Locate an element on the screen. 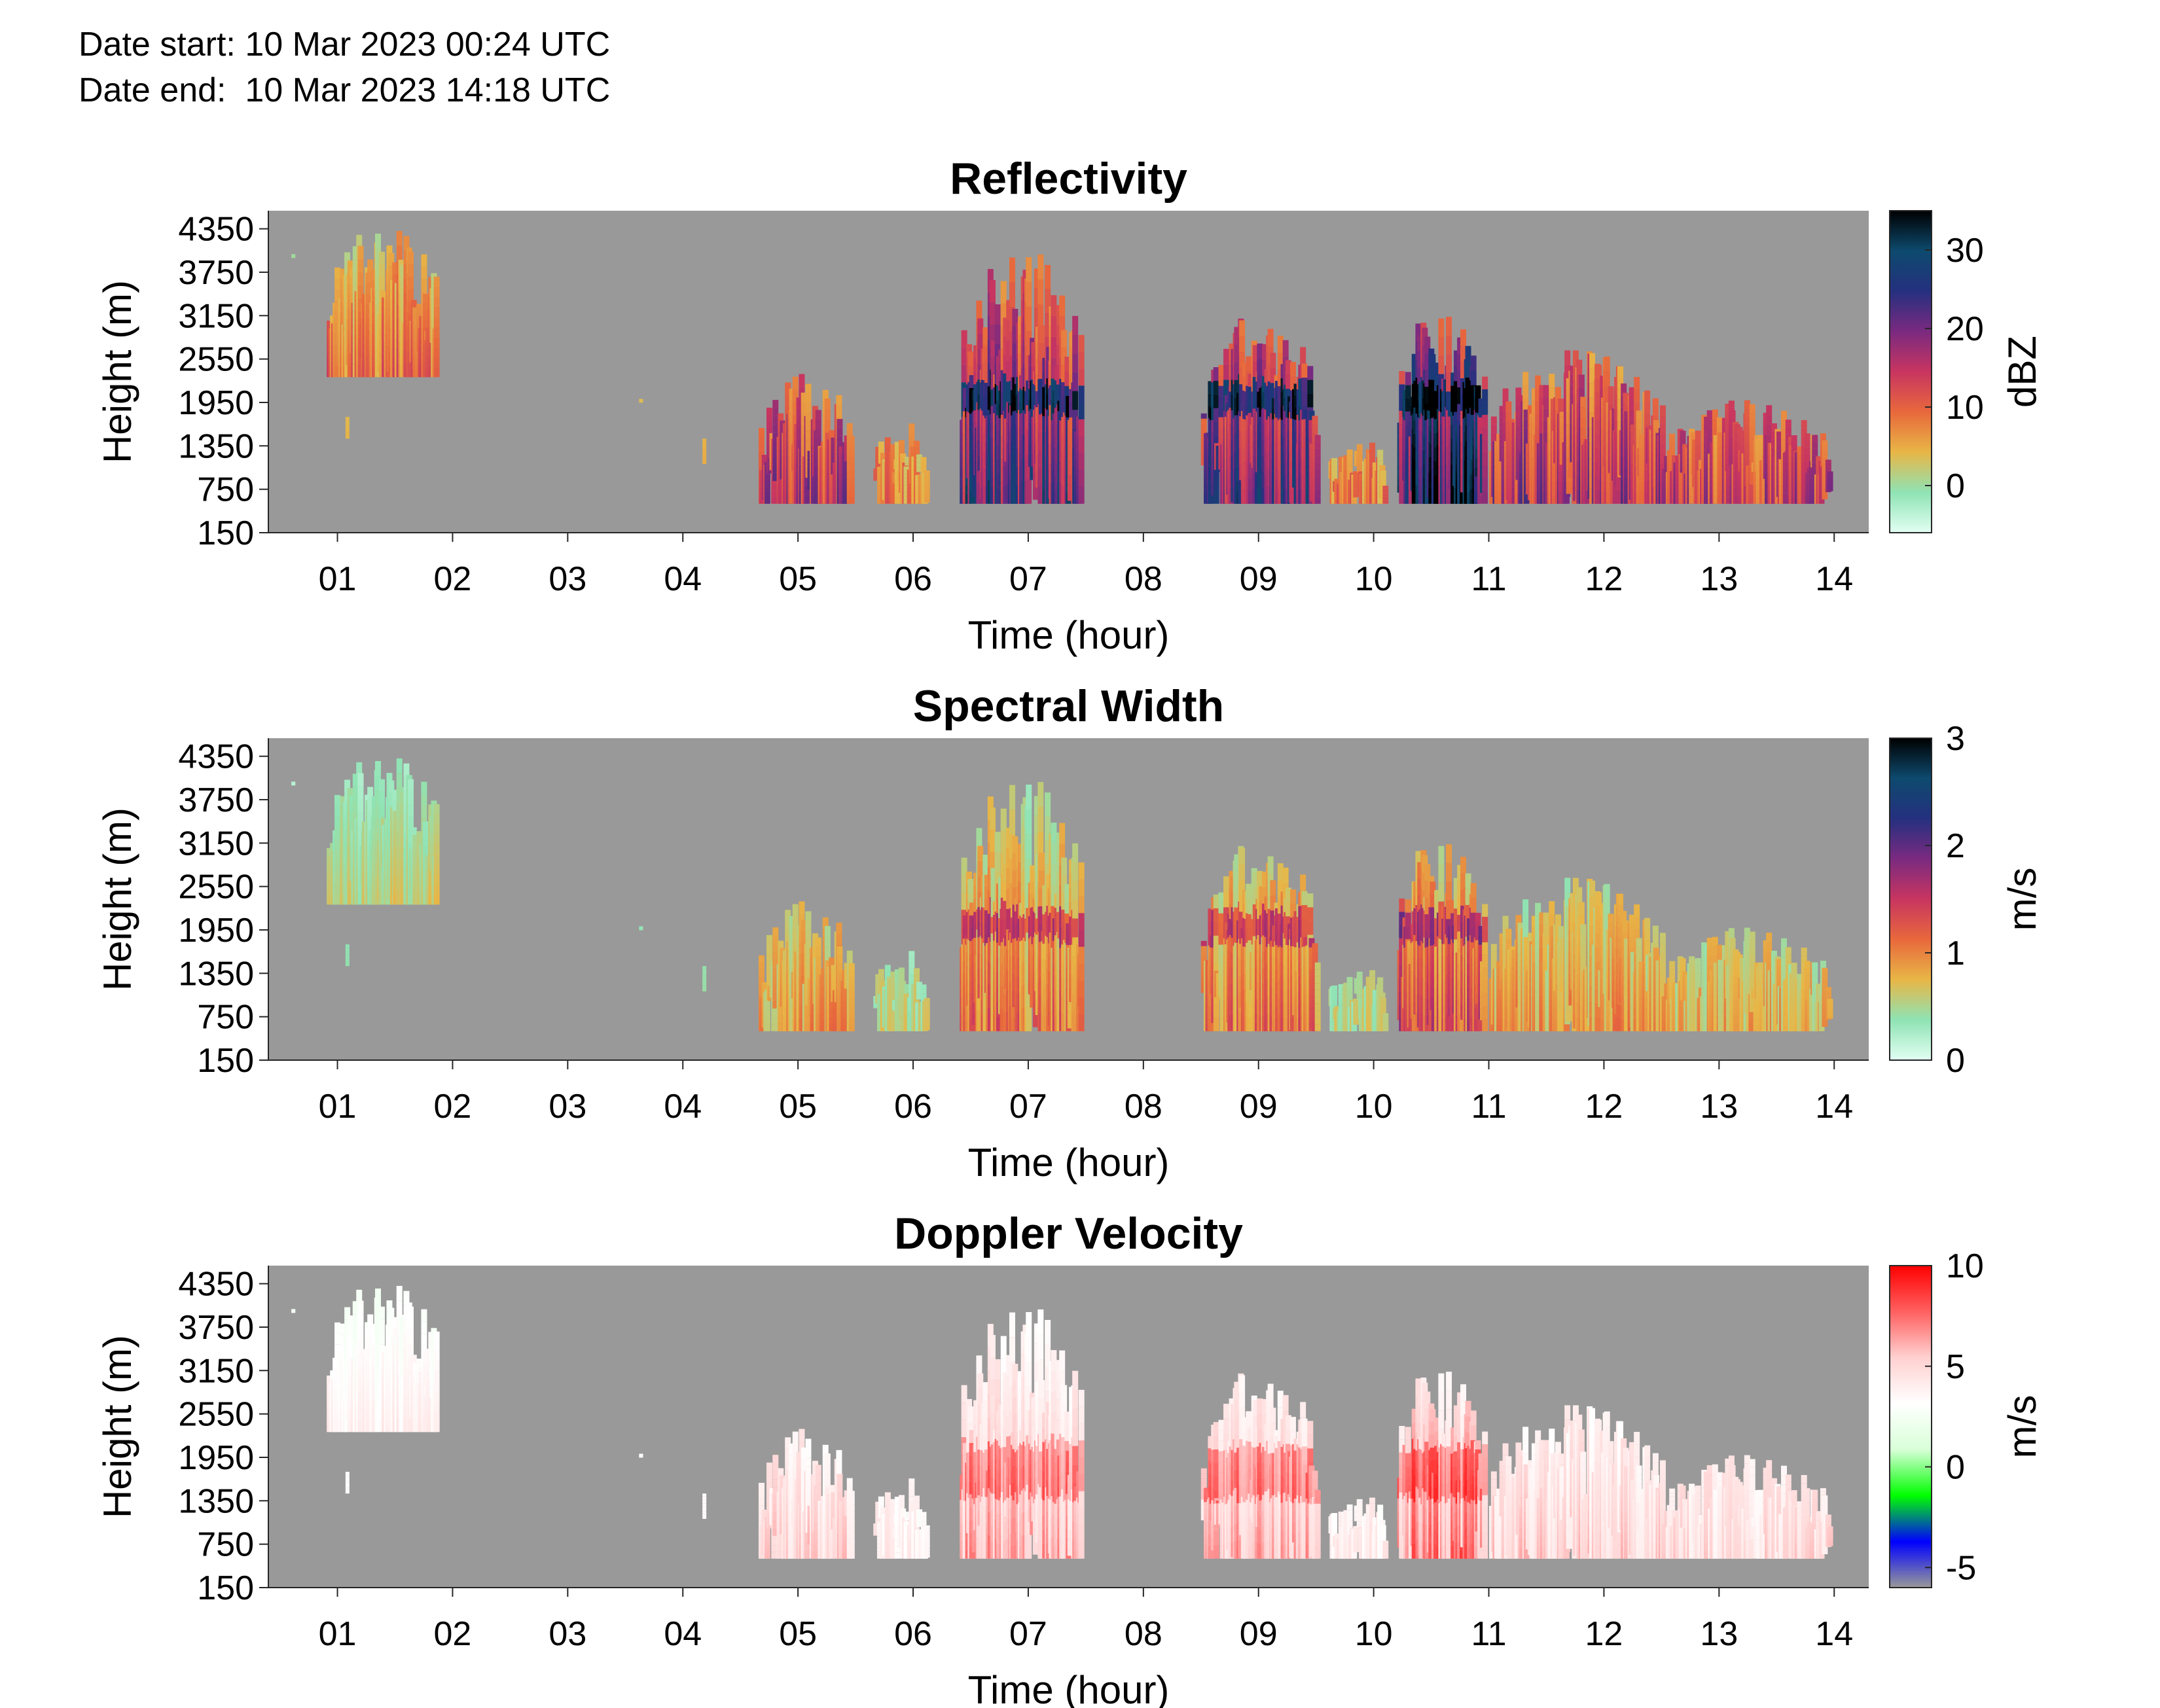 This screenshot has height=1708, width=2160. echo-cells is located at coordinates (1062, 367).